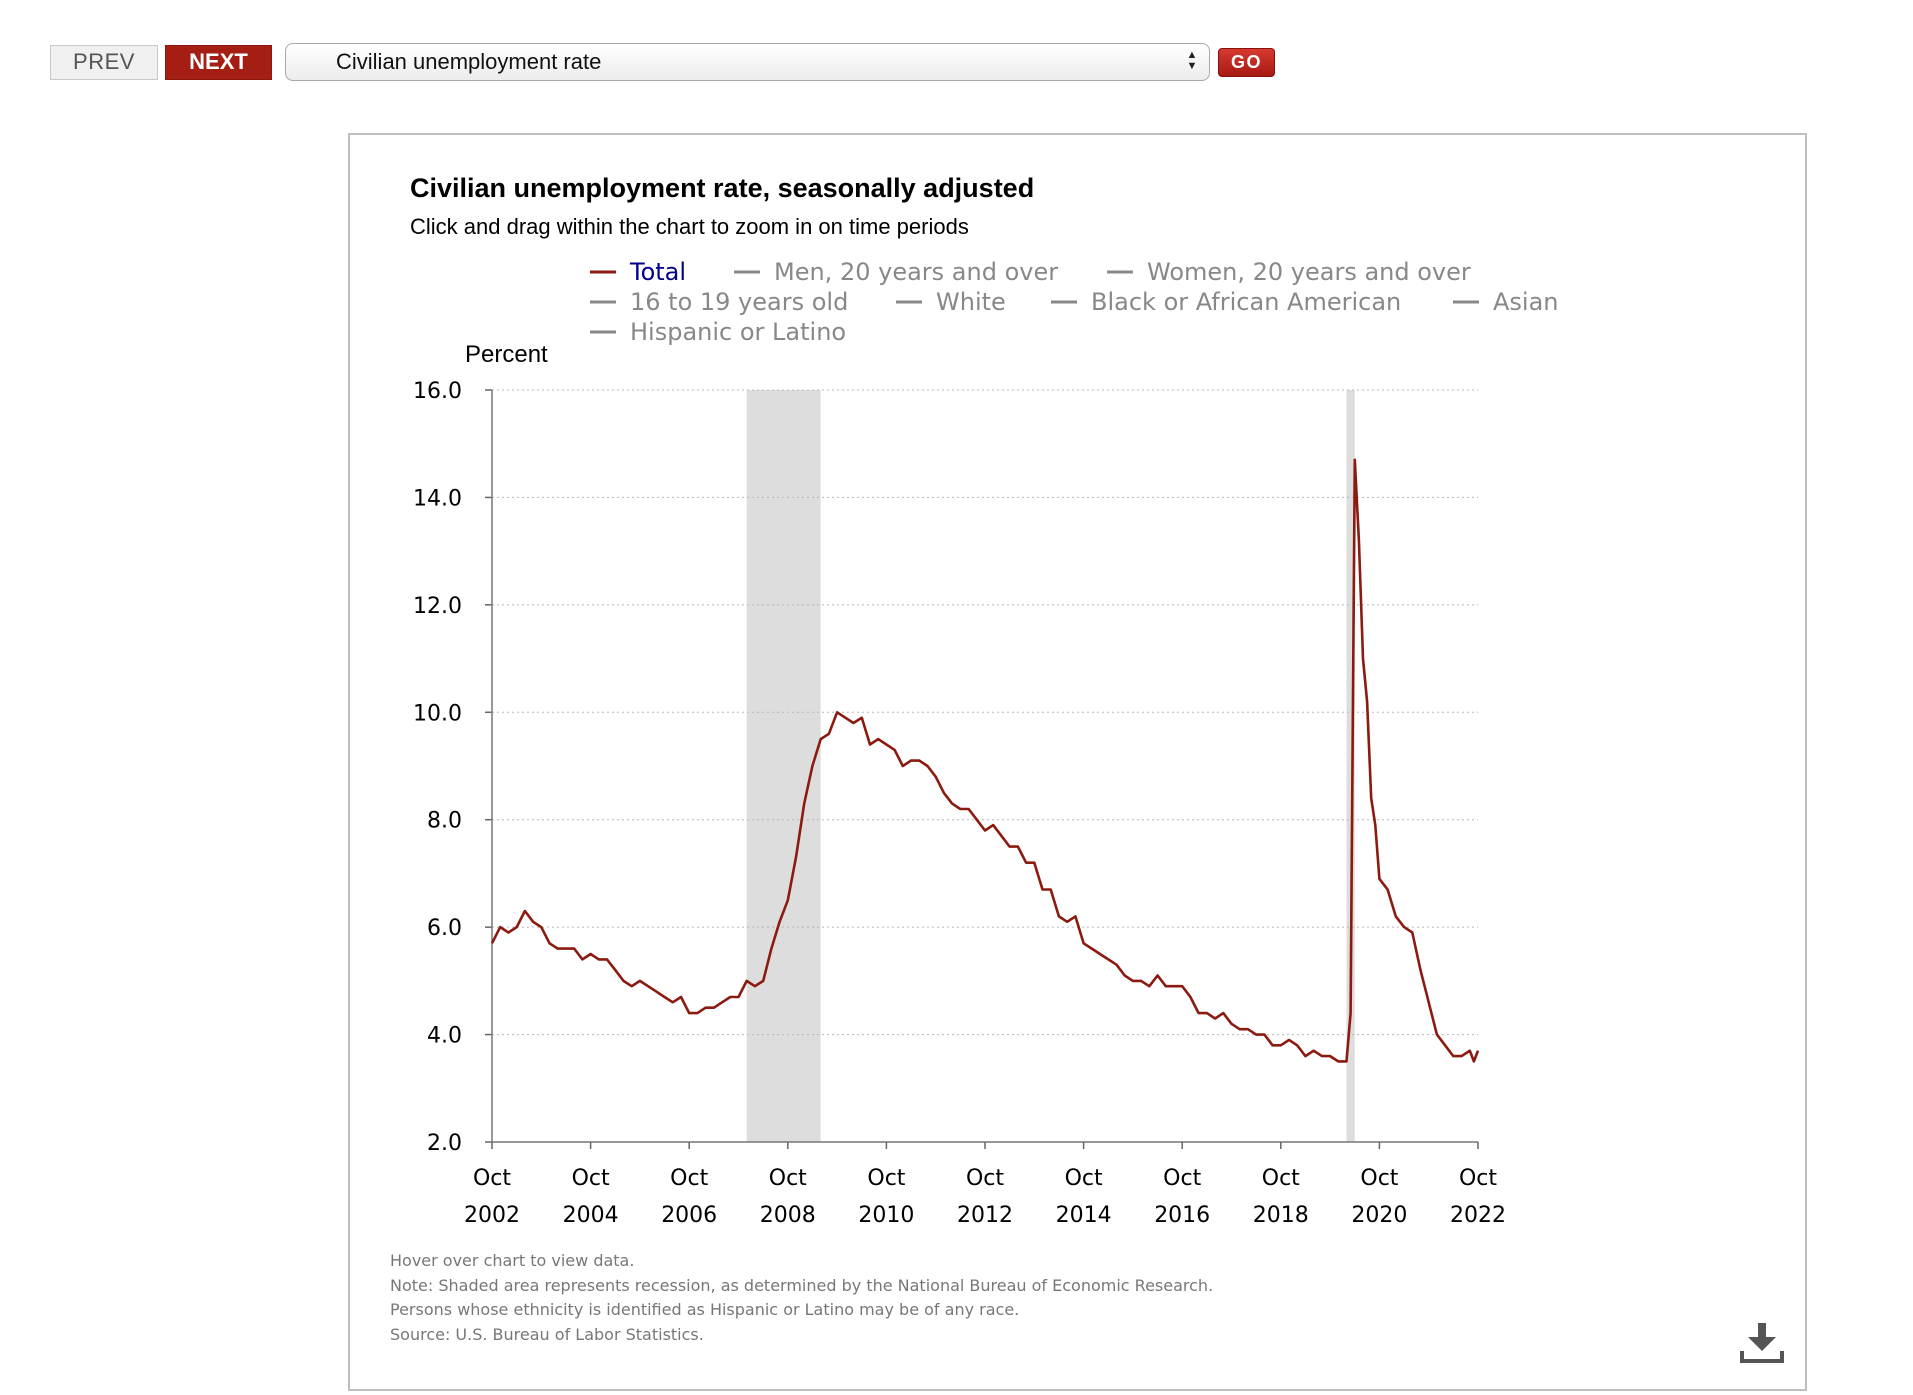 This screenshot has width=1913, height=1395. Describe the element at coordinates (437, 606) in the screenshot. I see `y-tick-label: 12.0` at that location.